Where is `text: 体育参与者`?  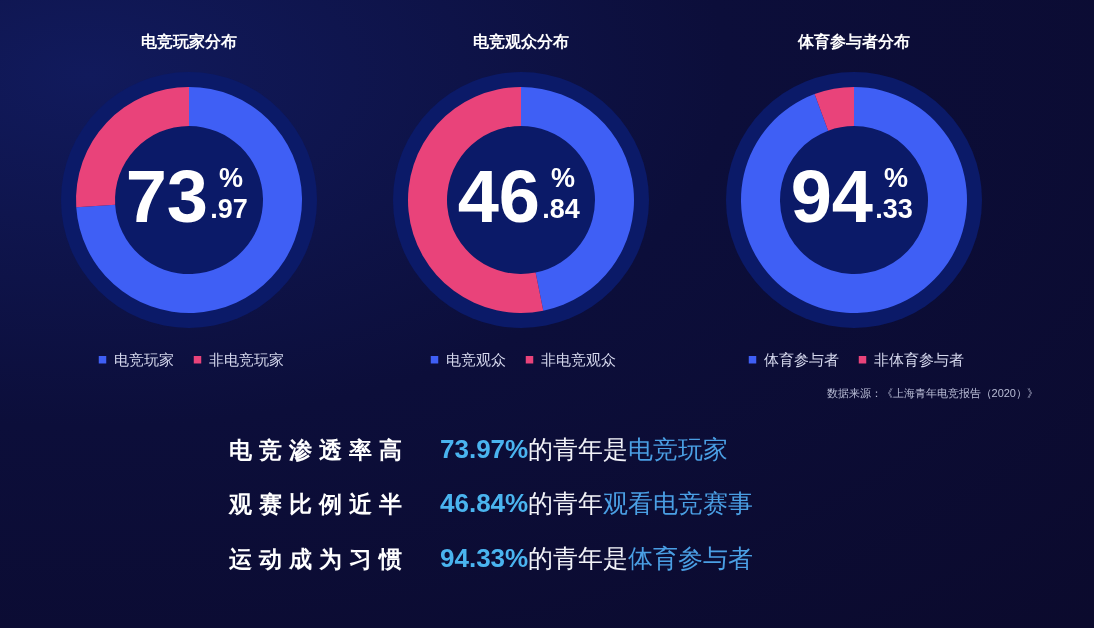
text: 体育参与者 is located at coordinates (691, 558).